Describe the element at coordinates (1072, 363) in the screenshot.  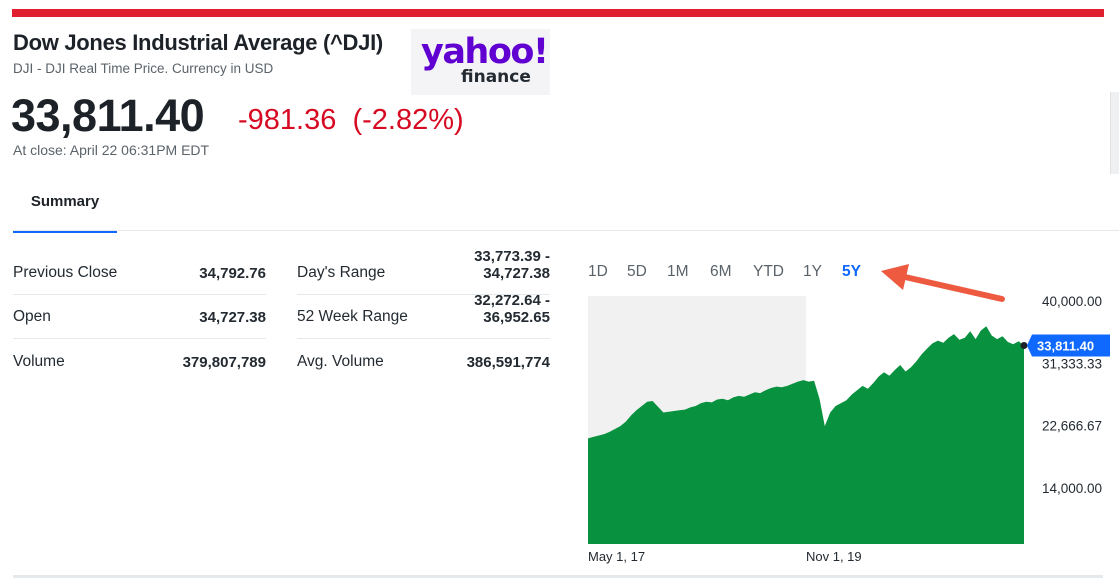
I see `y-tick-label: 31,333.33` at that location.